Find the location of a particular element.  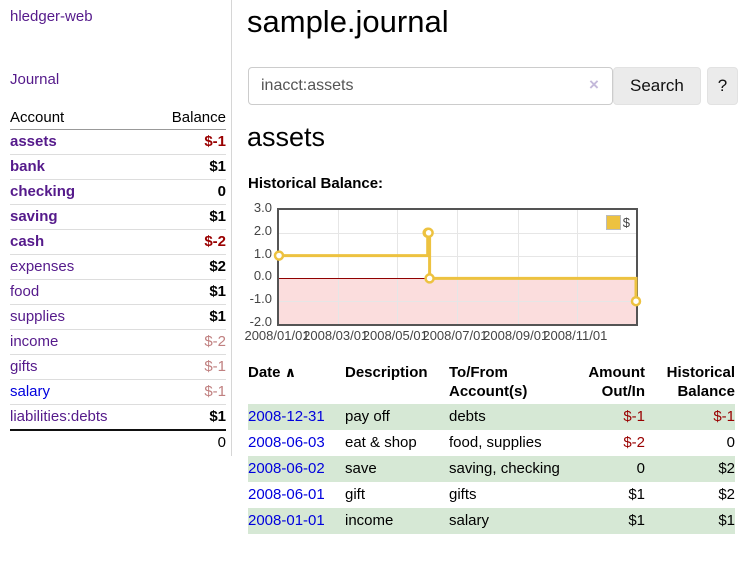

account-row: bank $1 is located at coordinates (118, 167).